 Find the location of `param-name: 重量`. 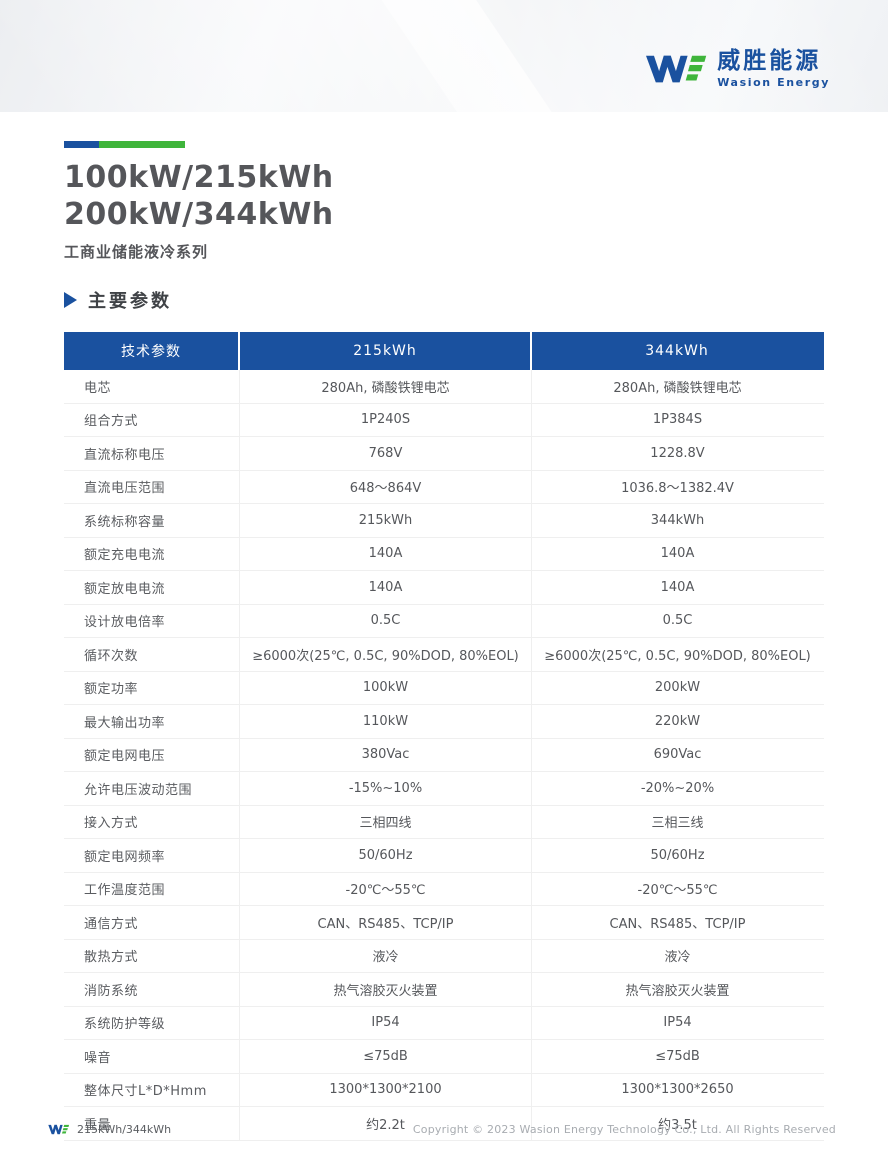

param-name: 重量 is located at coordinates (152, 1123).